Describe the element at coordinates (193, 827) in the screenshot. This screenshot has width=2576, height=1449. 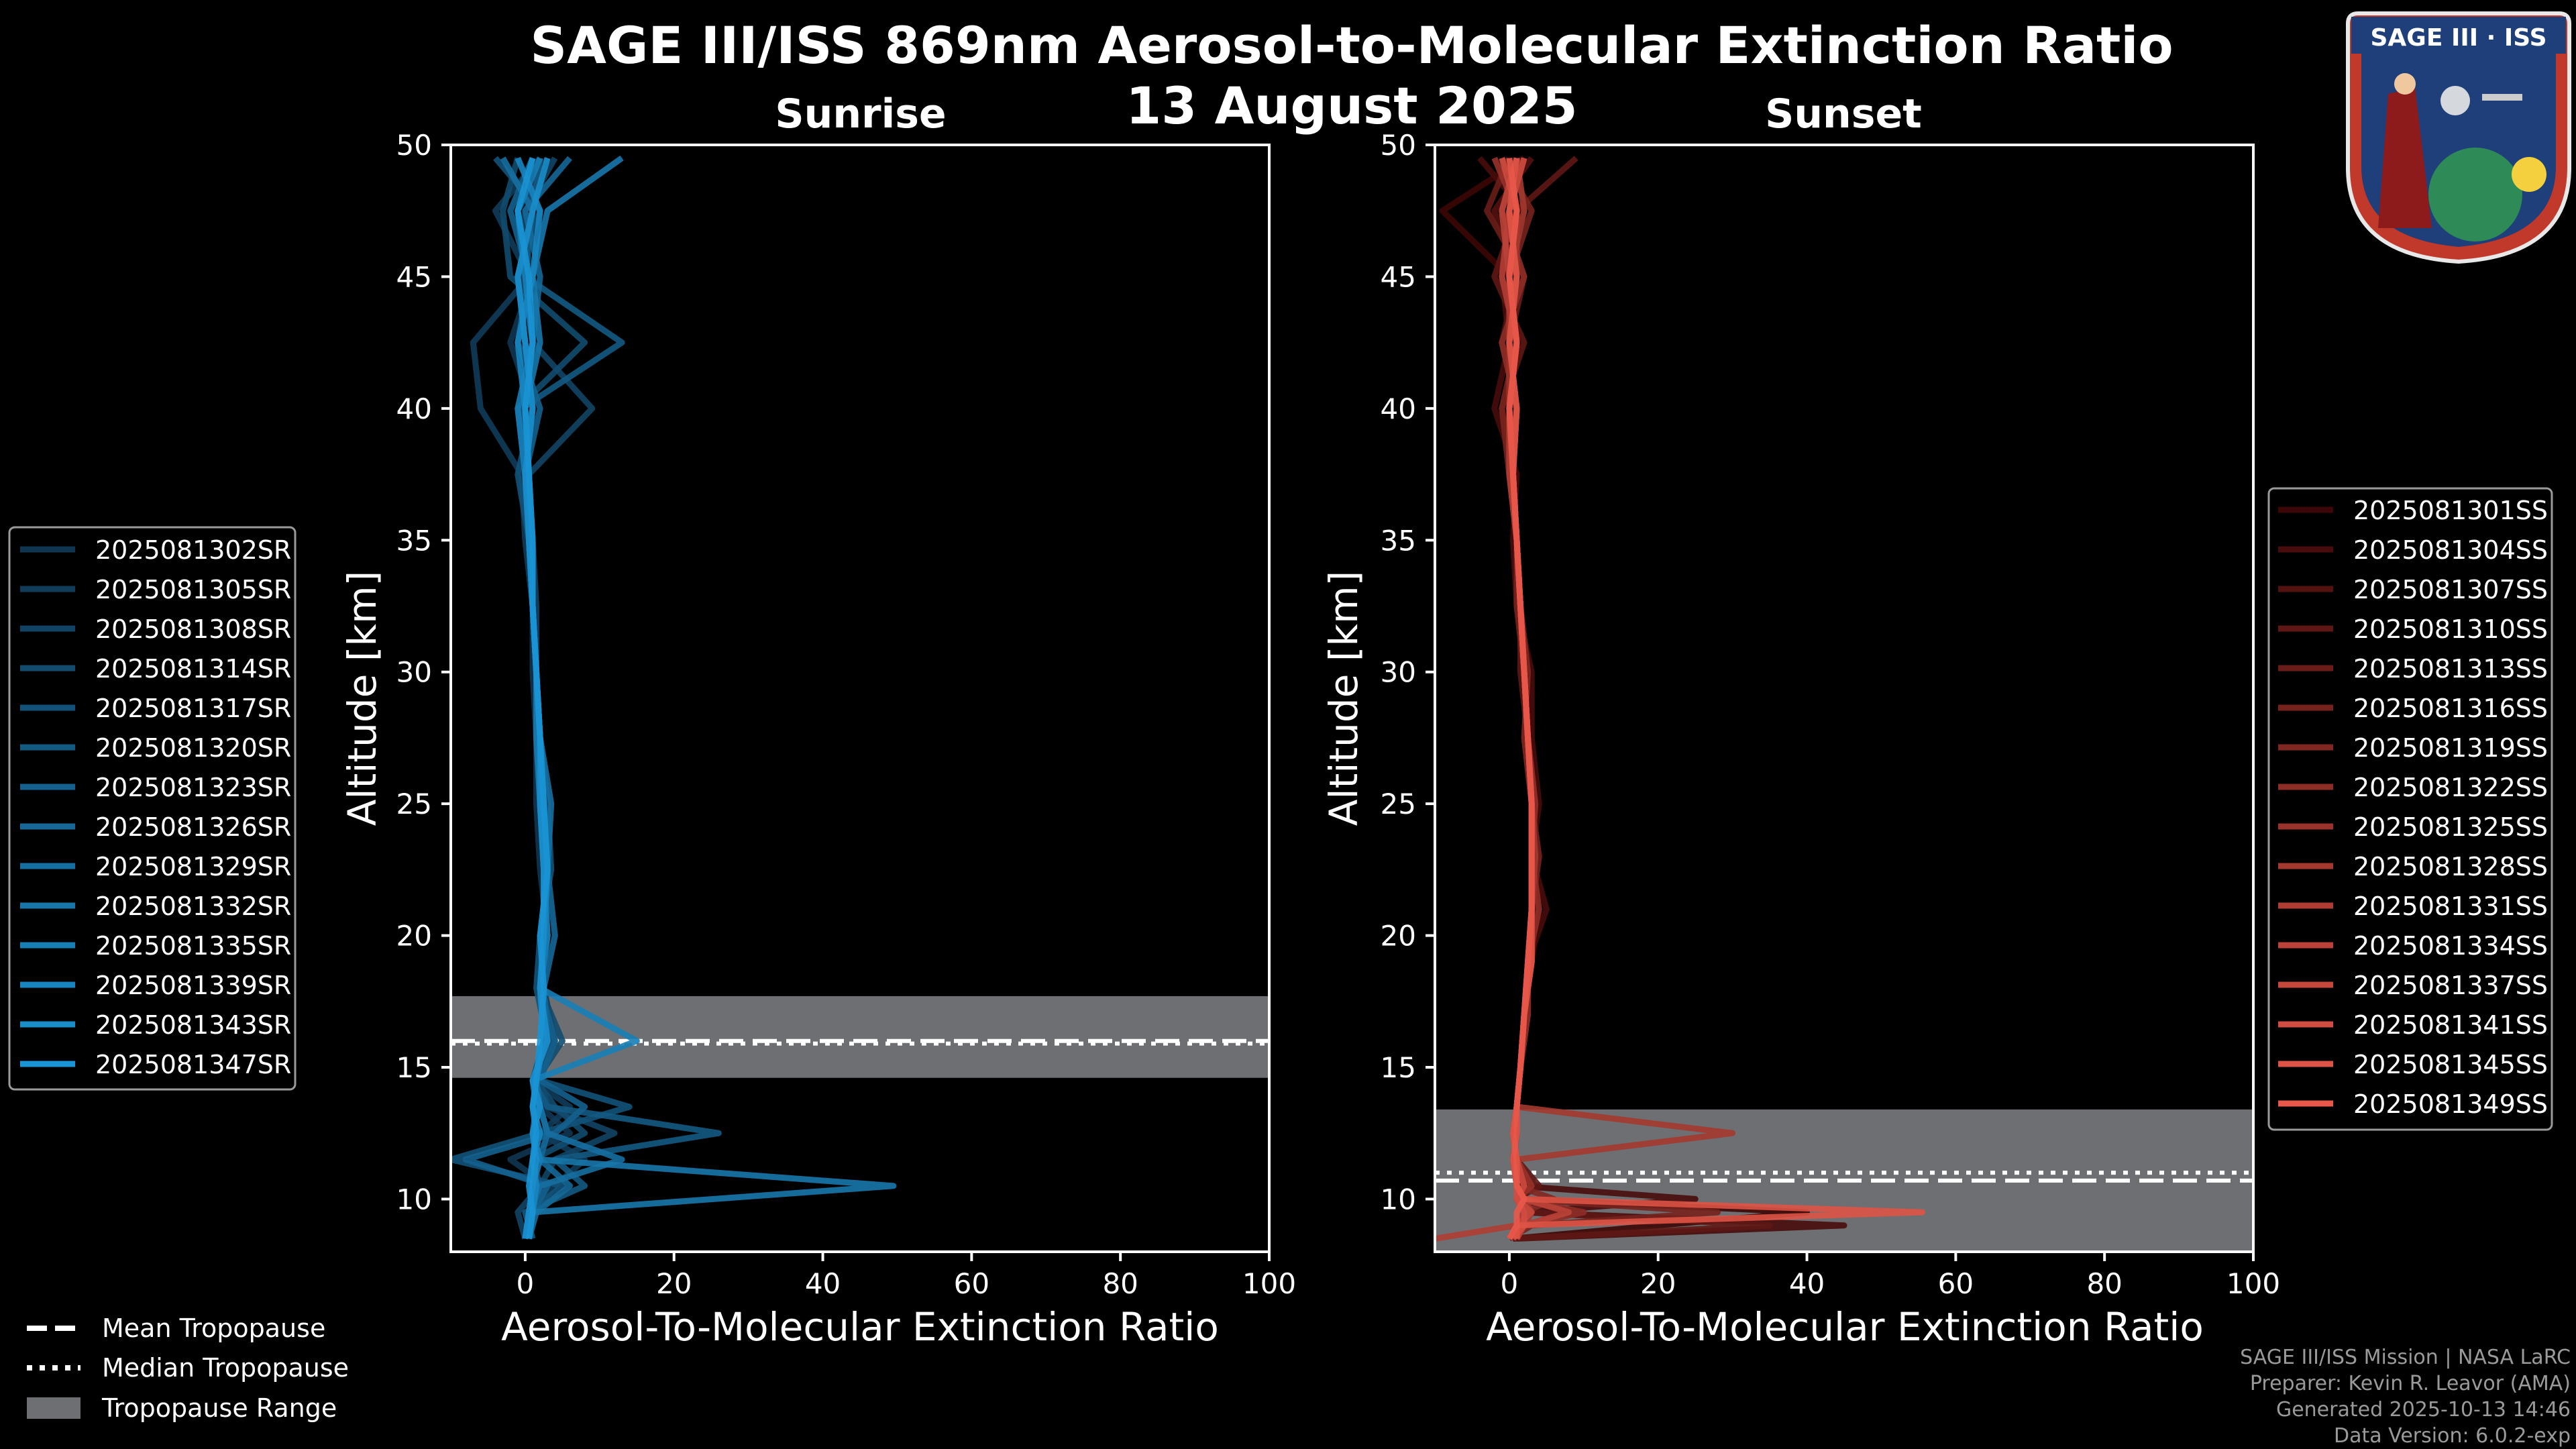
I see `legend-entry-label: 2025081326SR` at that location.